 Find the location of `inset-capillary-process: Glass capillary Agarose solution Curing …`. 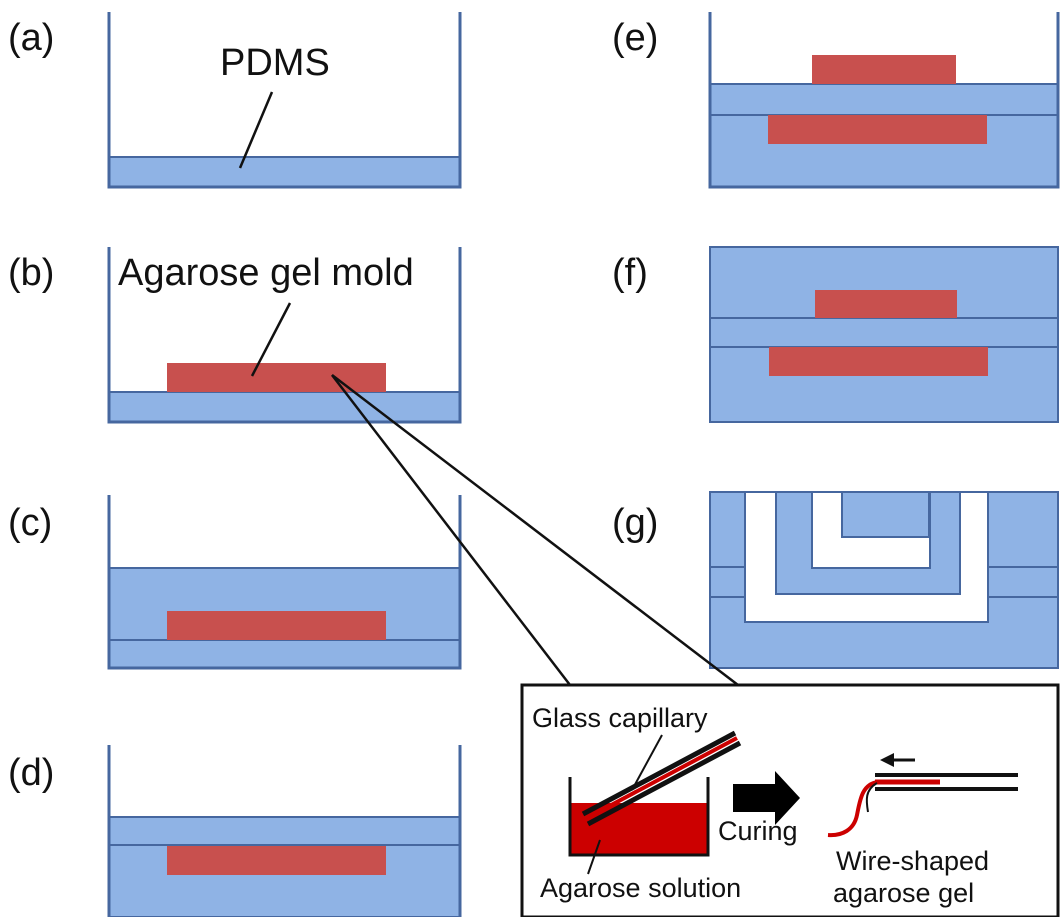

inset-capillary-process: Glass capillary Agarose solution Curing … is located at coordinates (790, 800).